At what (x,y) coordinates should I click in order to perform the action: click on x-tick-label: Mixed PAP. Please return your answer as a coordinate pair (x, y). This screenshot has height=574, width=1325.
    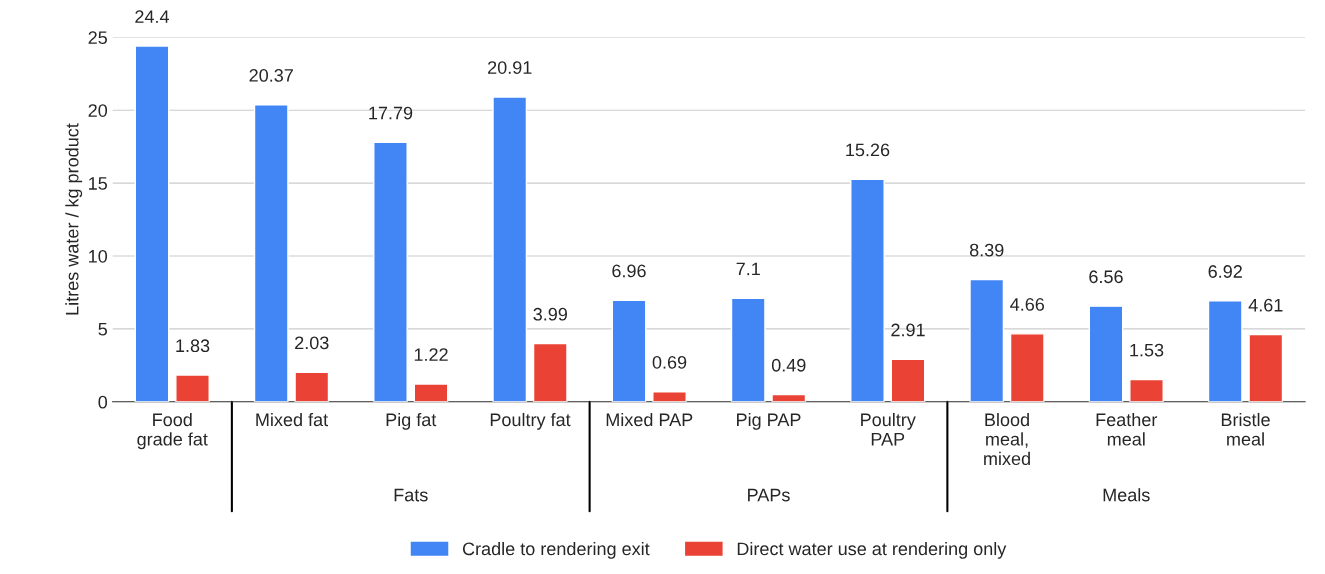
    Looking at the image, I should click on (649, 419).